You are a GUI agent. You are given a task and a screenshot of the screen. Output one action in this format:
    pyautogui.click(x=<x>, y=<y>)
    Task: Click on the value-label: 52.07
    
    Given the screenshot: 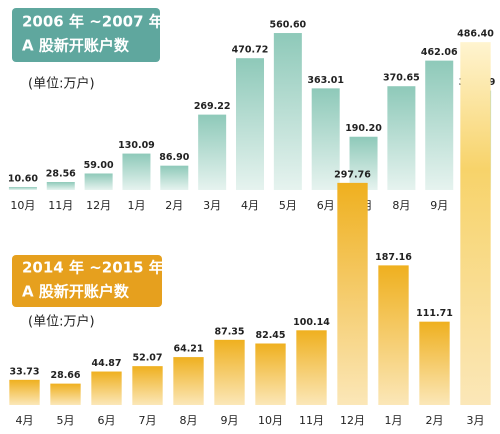 What is the action you would take?
    pyautogui.click(x=147, y=358)
    